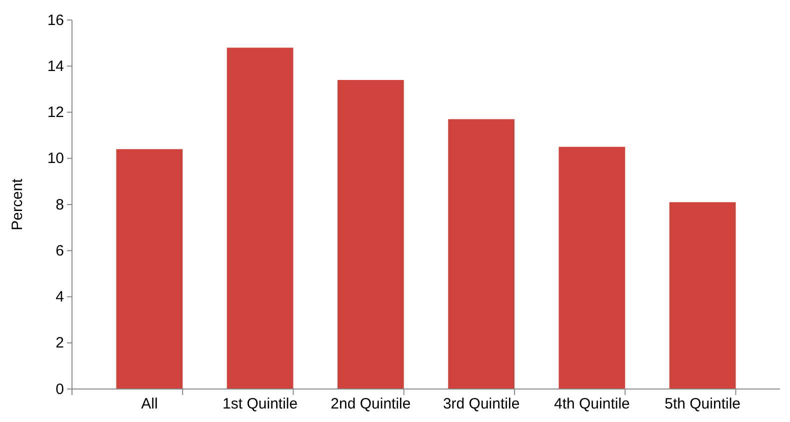  What do you see at coordinates (55, 113) in the screenshot?
I see `y-tick-label: 12` at bounding box center [55, 113].